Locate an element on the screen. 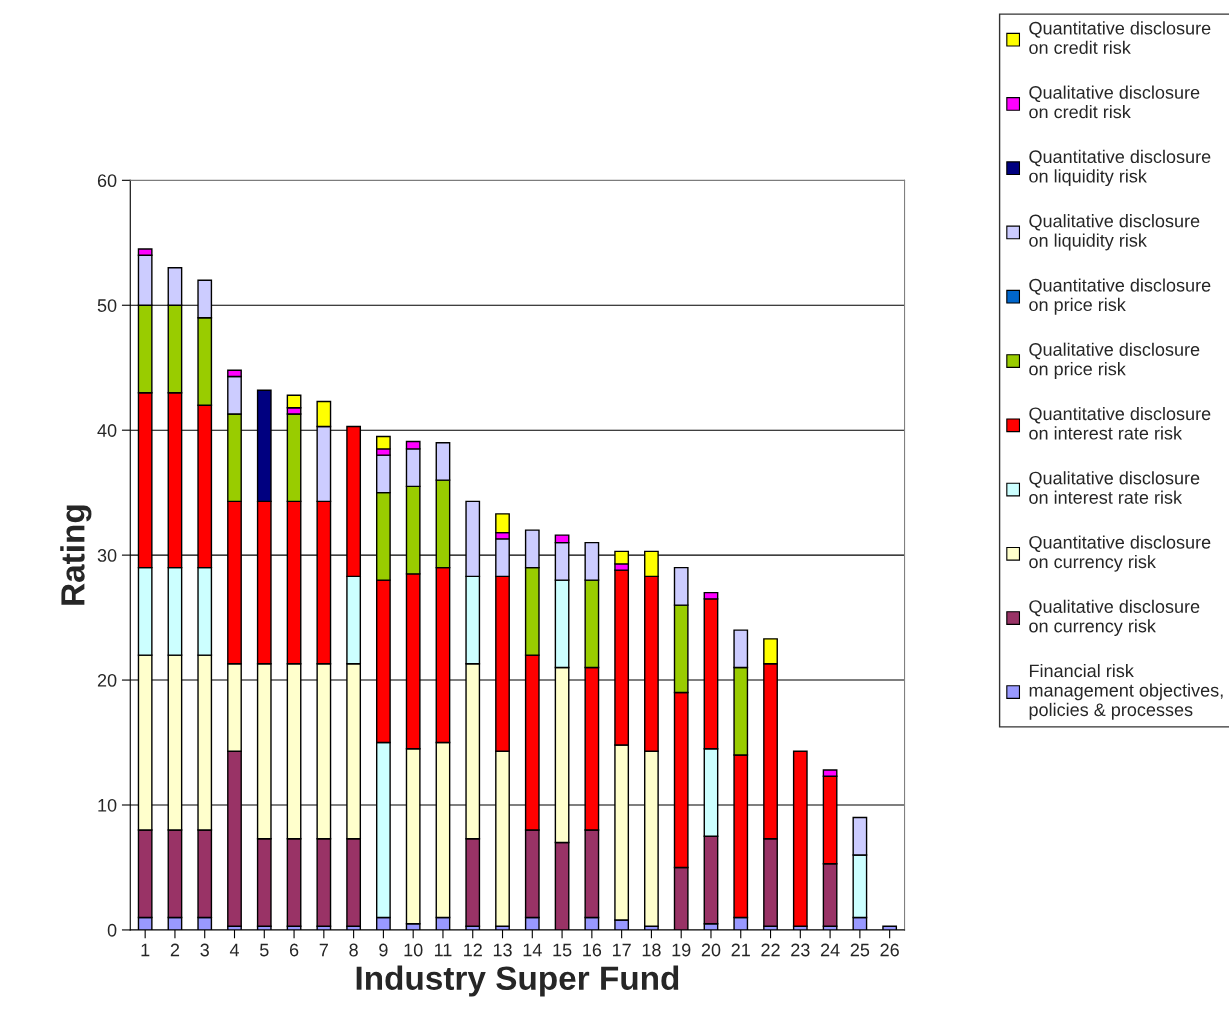 The height and width of the screenshot is (1013, 1229). x-tick-label: 20 is located at coordinates (711, 950).